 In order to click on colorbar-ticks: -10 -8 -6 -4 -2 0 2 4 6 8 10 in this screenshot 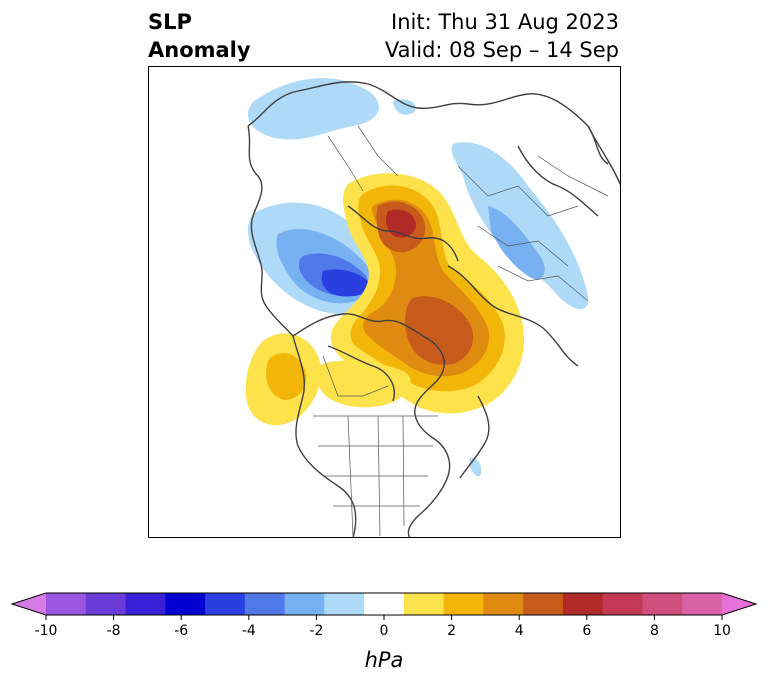, I will do `click(383, 627)`.